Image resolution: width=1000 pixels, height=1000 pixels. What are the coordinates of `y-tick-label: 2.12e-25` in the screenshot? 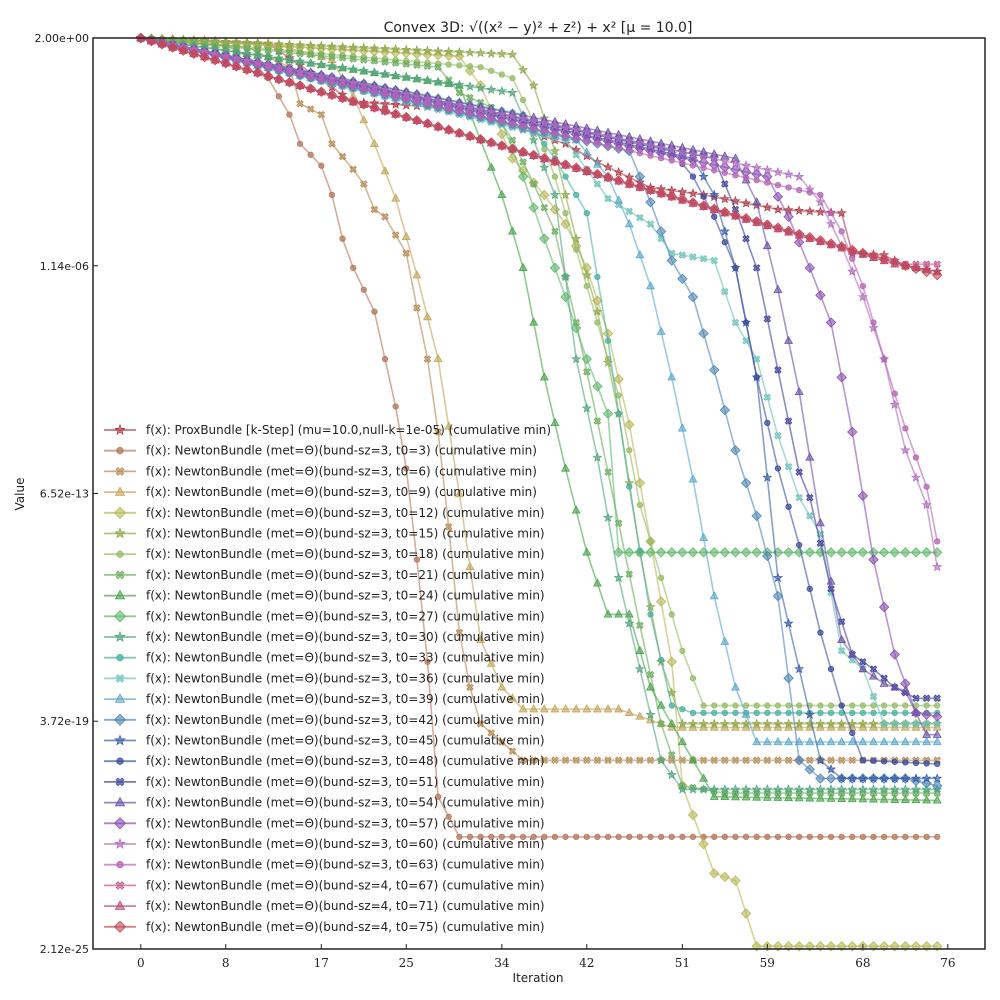 It's located at (64, 949).